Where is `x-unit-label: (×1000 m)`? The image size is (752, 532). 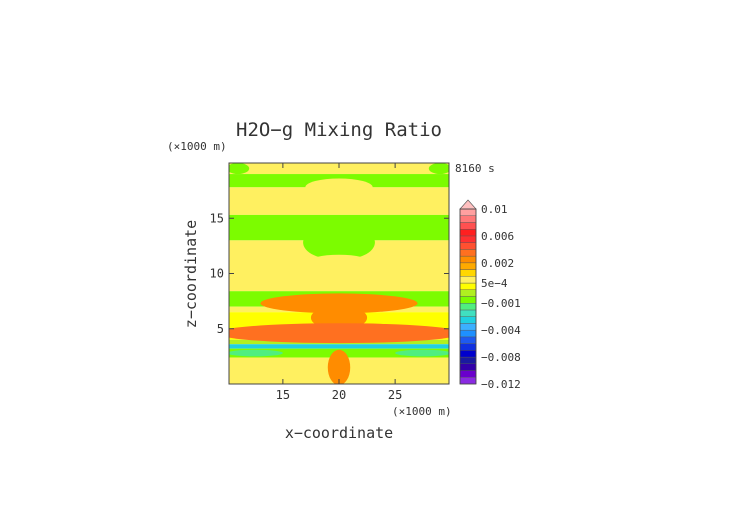
x-unit-label: (×1000 m) is located at coordinates (422, 411).